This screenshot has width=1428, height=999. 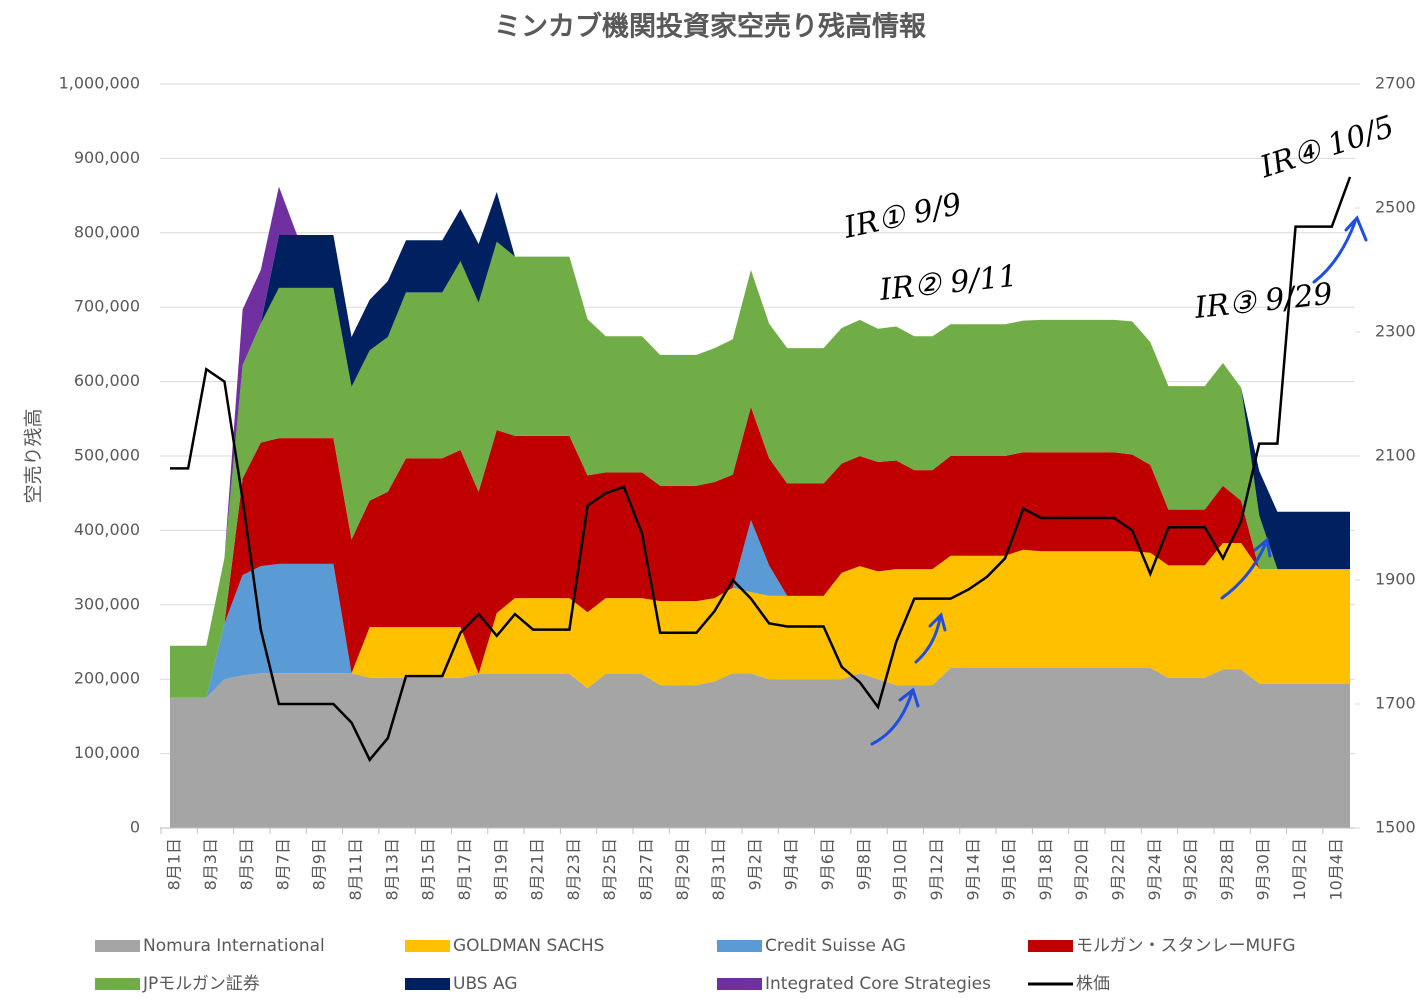 What do you see at coordinates (900, 869) in the screenshot?
I see `x-tick-label: 9月10日` at bounding box center [900, 869].